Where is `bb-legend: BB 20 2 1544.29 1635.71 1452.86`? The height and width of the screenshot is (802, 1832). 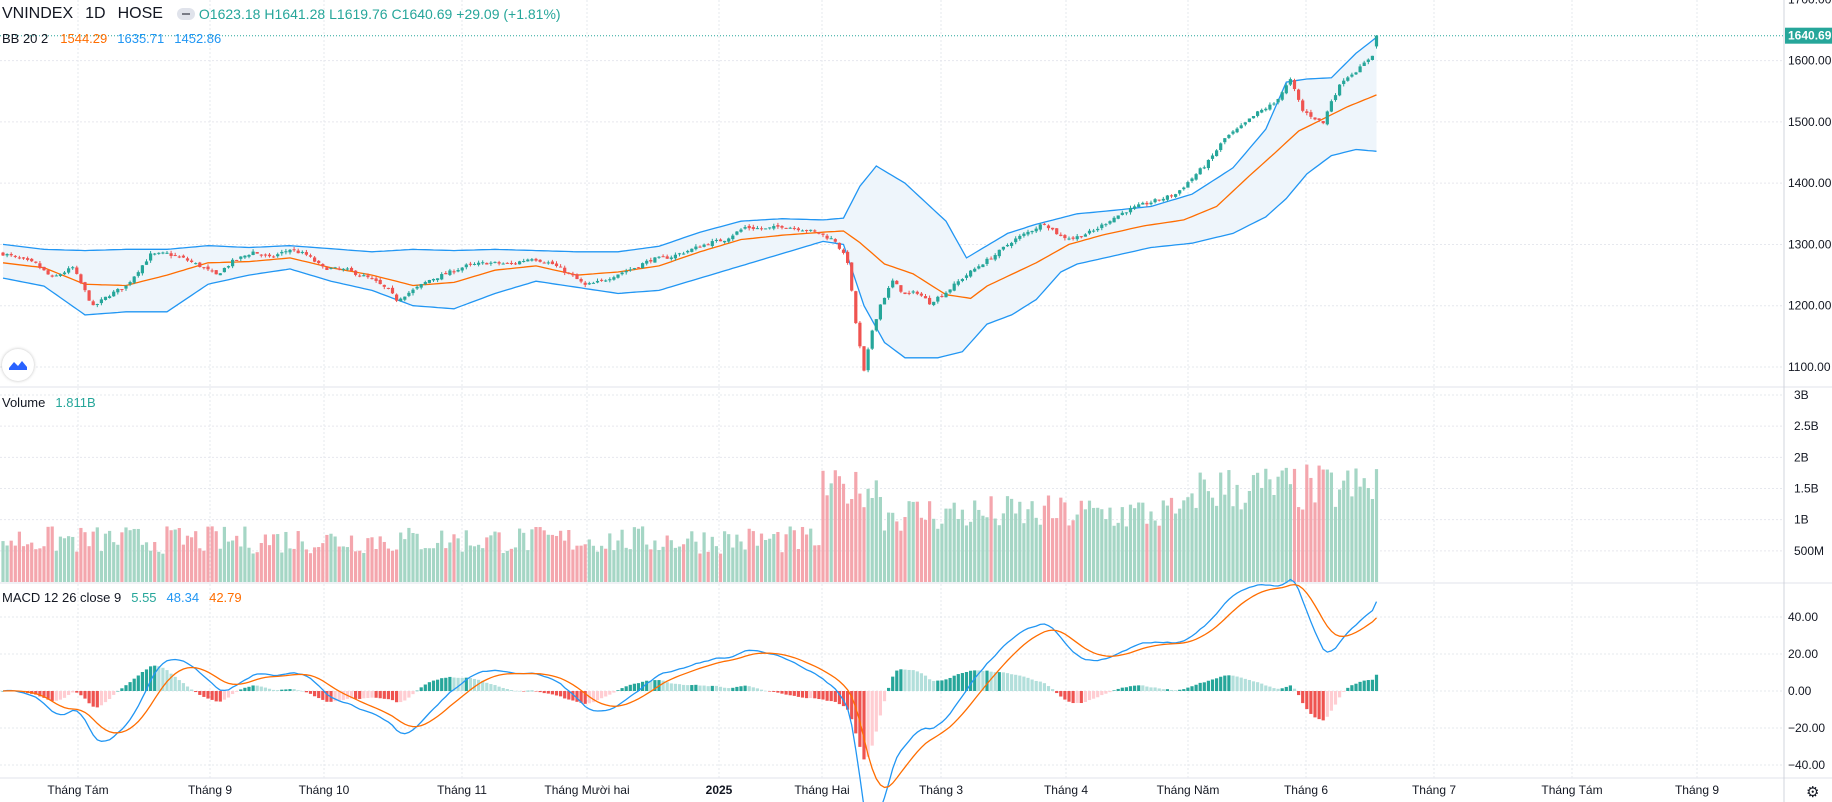
bb-legend: BB 20 2 1544.29 1635.71 1452.86 is located at coordinates (113, 38).